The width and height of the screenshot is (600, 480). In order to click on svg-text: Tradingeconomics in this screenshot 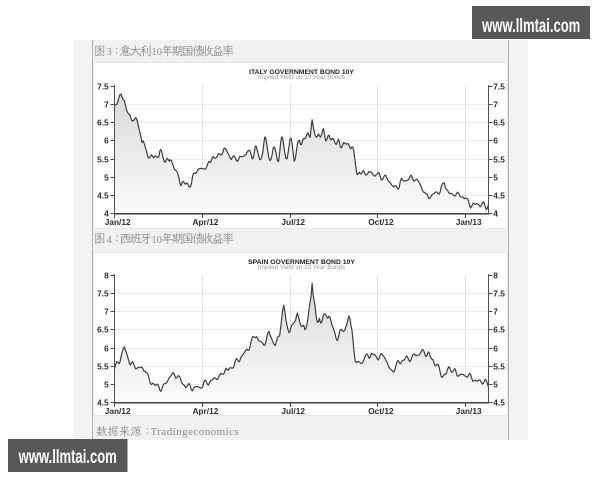, I will do `click(195, 432)`.